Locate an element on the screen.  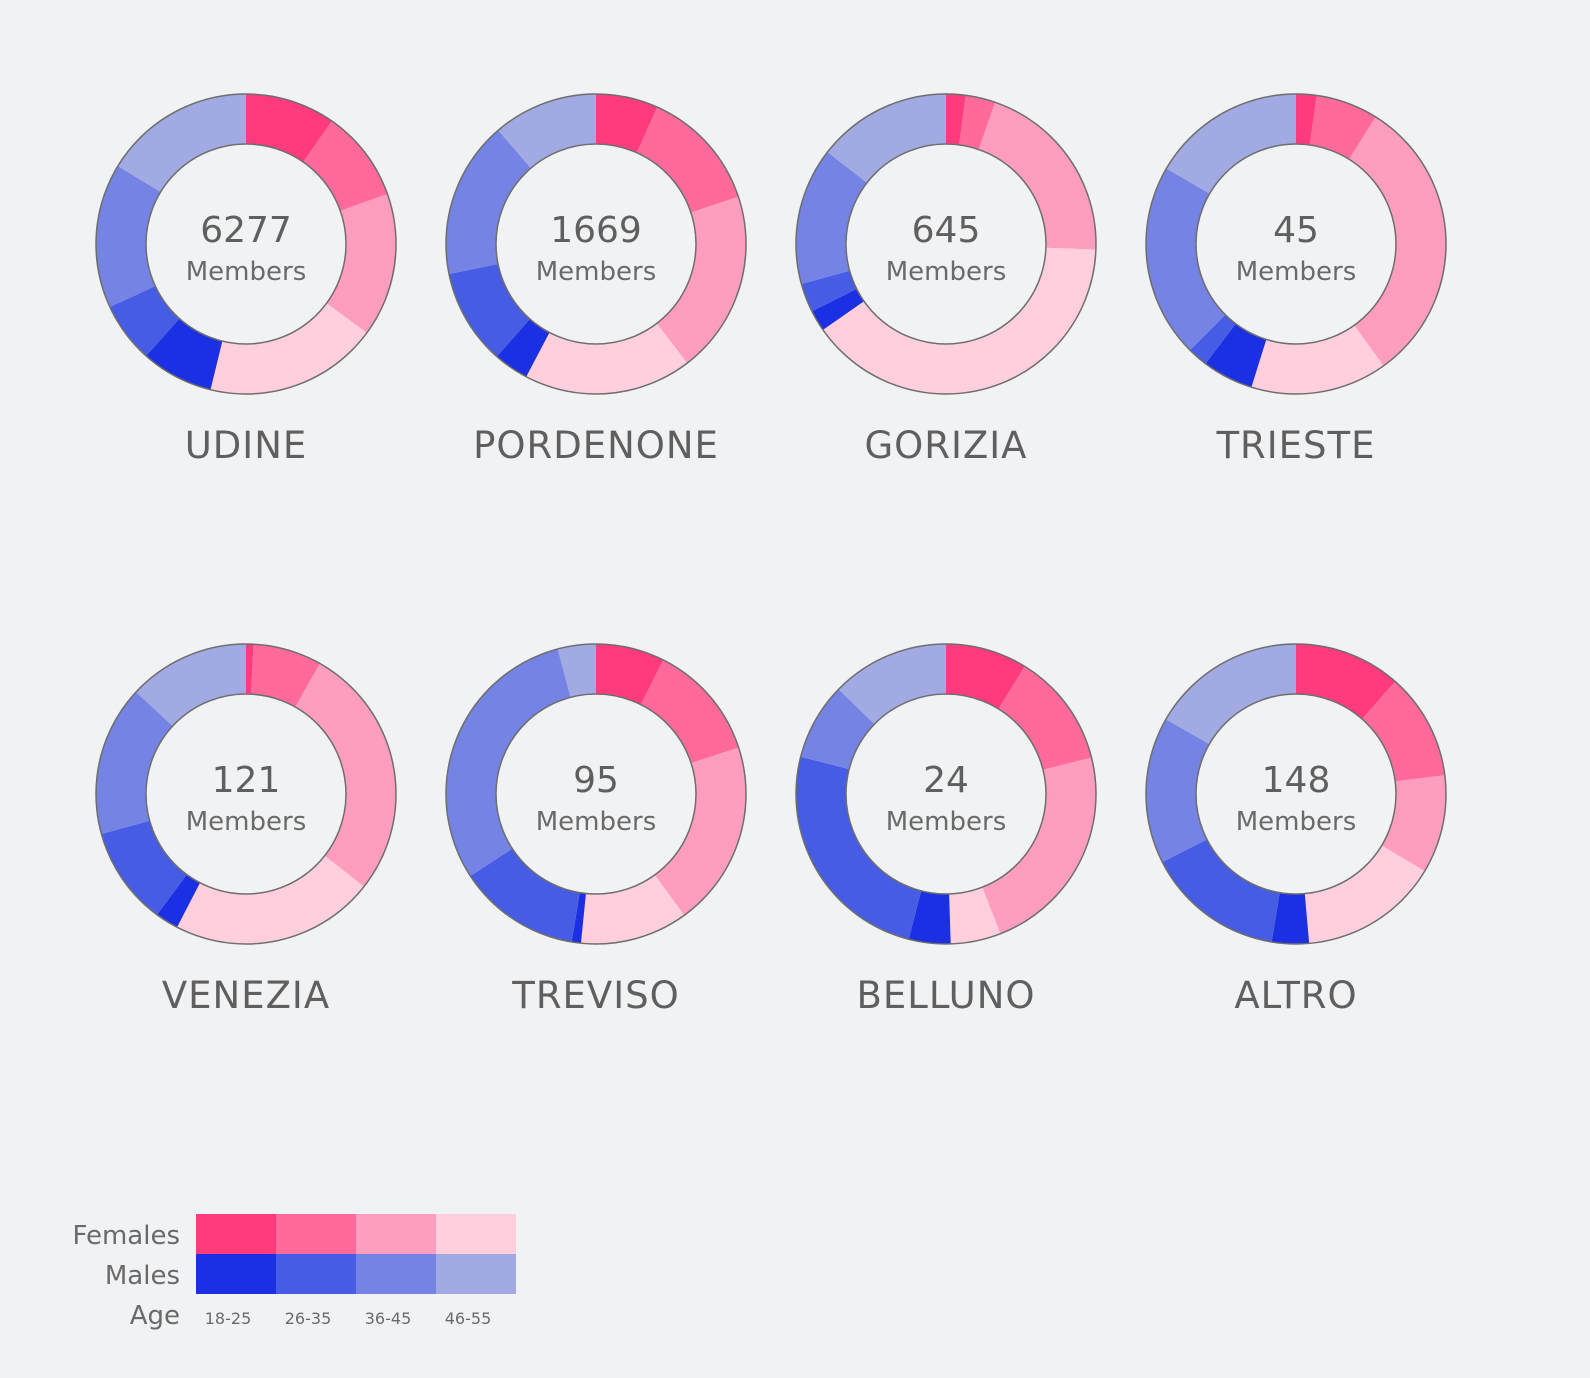
donut-altro: 148 Members ALTRO is located at coordinates (1296, 830).